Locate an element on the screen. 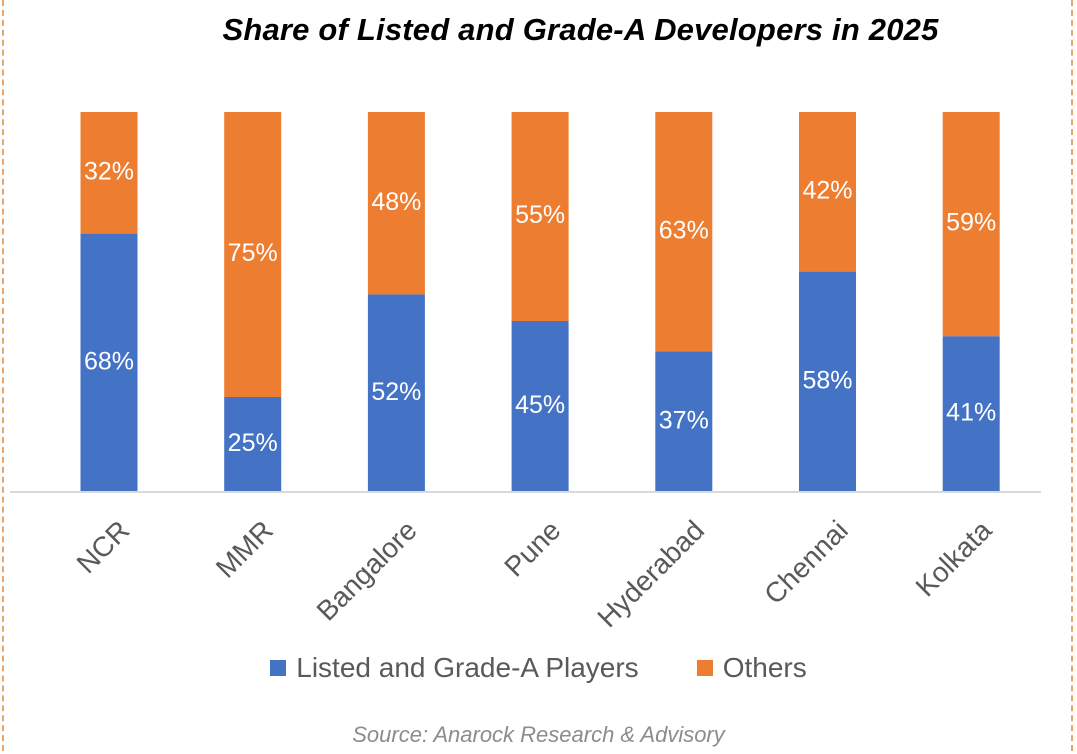  data-label-listed-ncr: 68% is located at coordinates (109, 361).